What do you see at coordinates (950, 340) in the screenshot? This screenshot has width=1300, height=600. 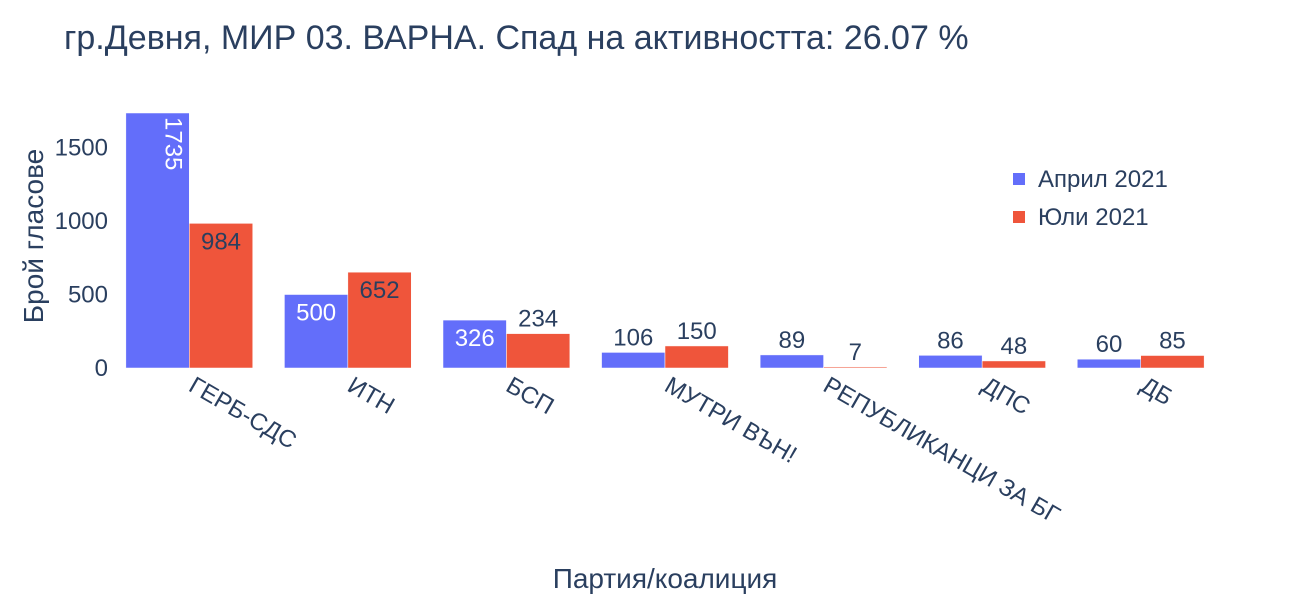 I see `bar-value-label: 86` at bounding box center [950, 340].